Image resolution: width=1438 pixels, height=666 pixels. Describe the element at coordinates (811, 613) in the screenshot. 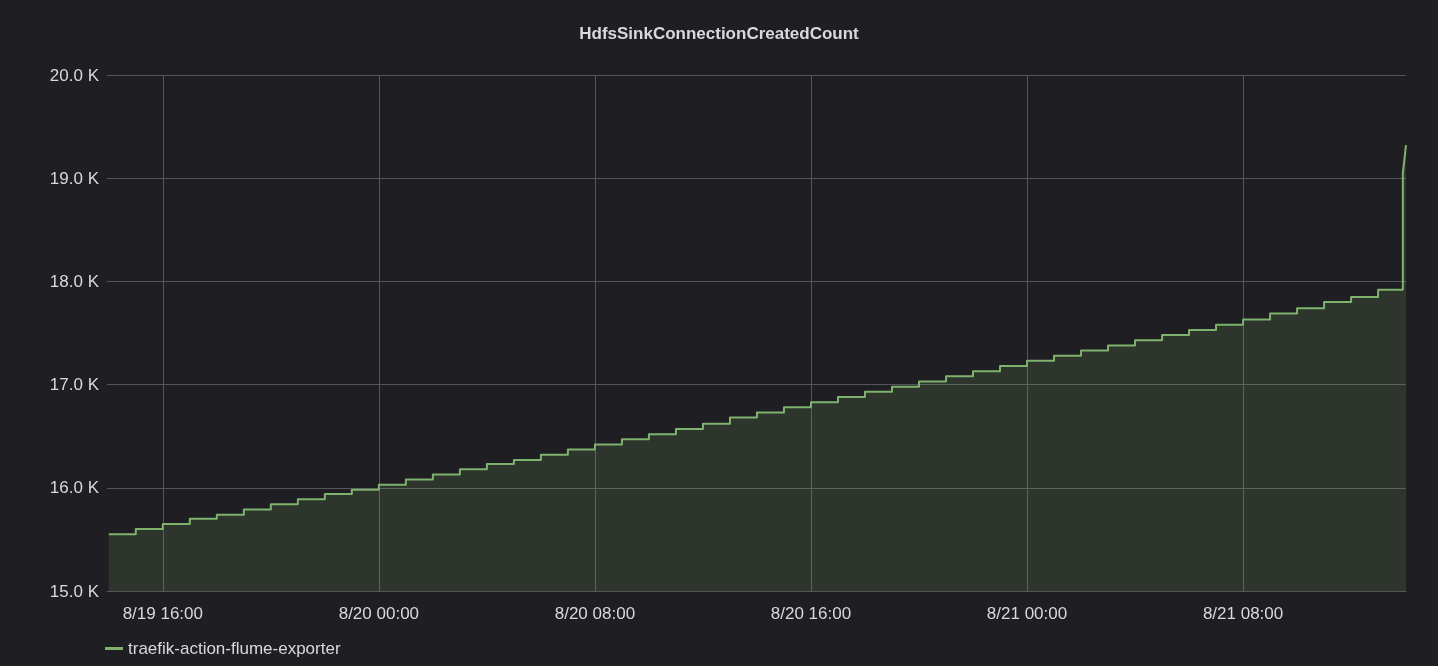

I see `x-tick-label: 8/20 16:00` at that location.